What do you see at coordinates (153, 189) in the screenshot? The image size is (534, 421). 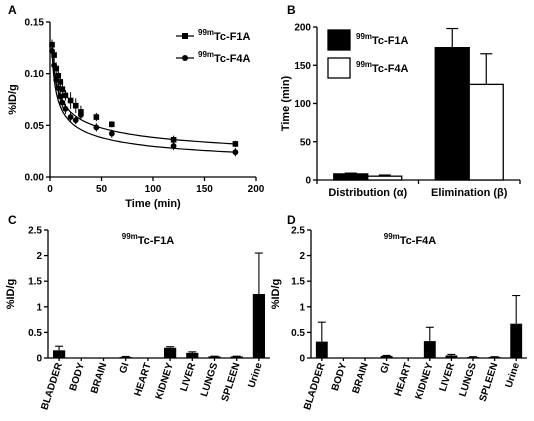 I see `panel-a-x-tick-label: 100` at bounding box center [153, 189].